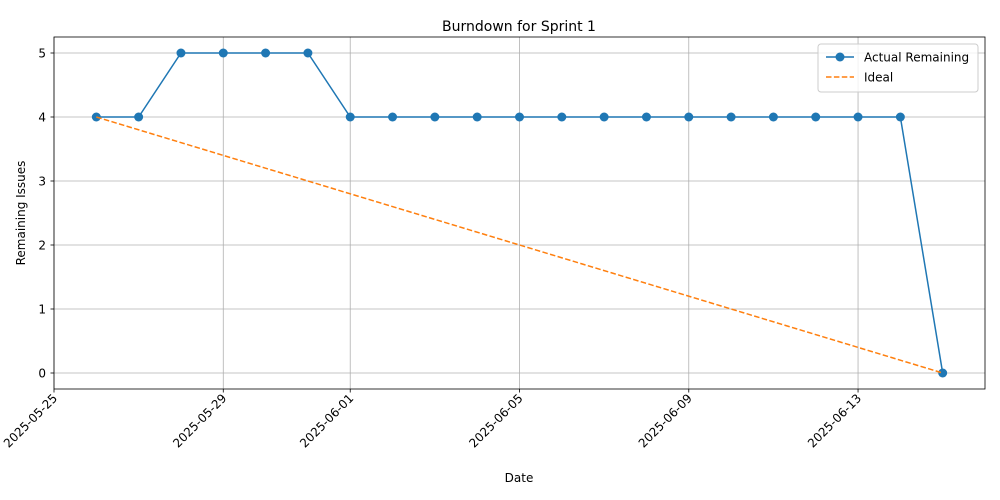  I want to click on chart-title: Burndown for Sprint 1, so click(519, 27).